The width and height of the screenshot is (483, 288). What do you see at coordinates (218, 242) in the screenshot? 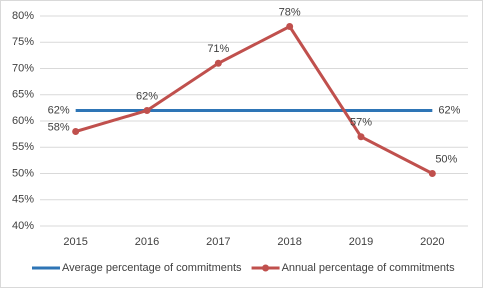
I see `x-tick-label: 2017` at bounding box center [218, 242].